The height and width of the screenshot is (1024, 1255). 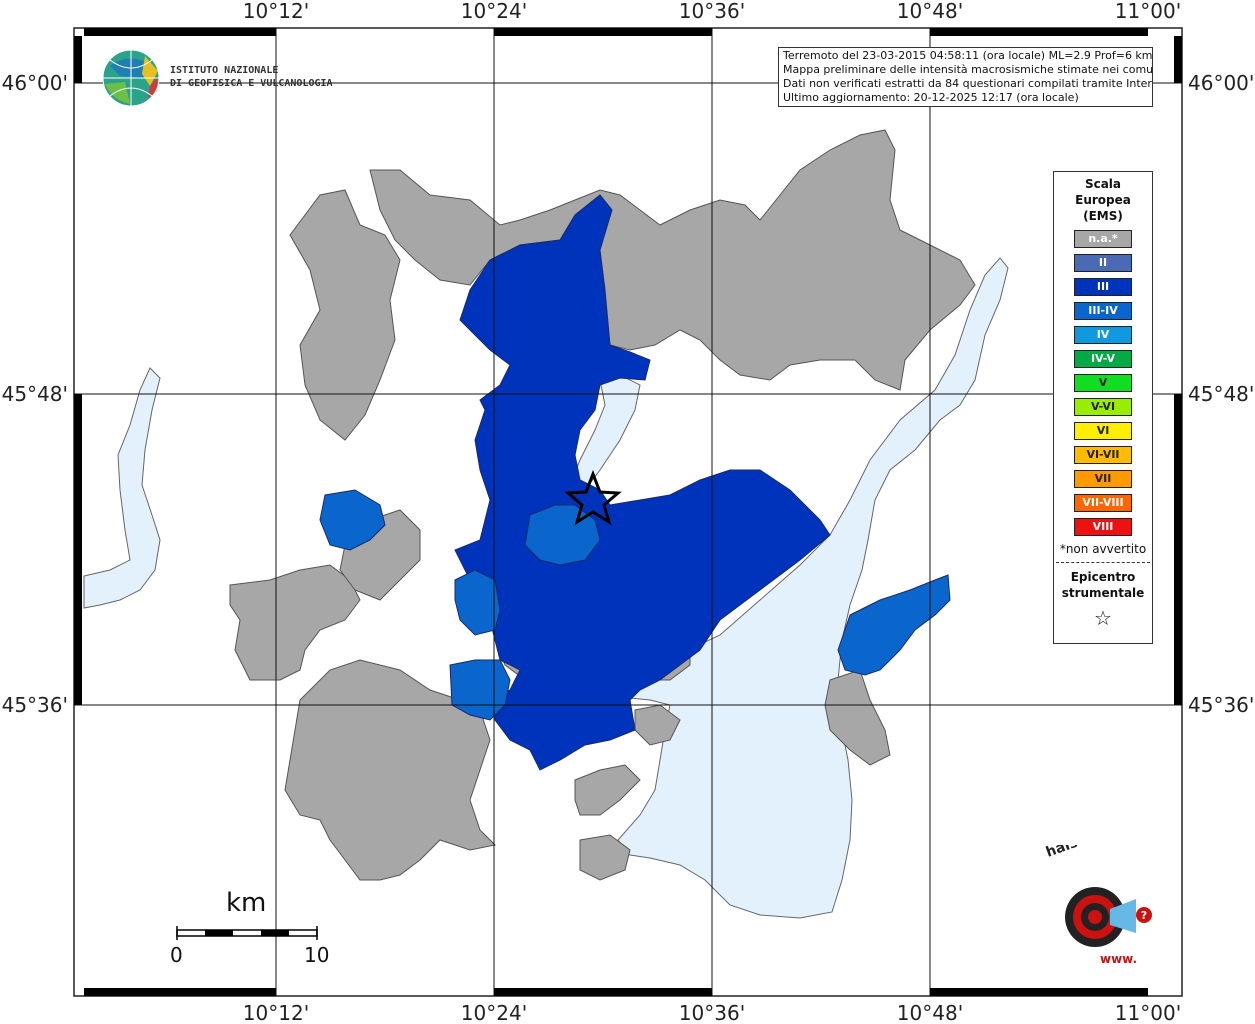 What do you see at coordinates (1103, 216) in the screenshot?
I see `legend-title3: (EMS)` at bounding box center [1103, 216].